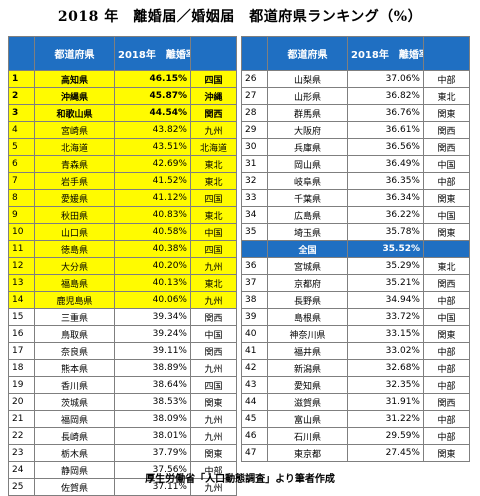 The image size is (480, 496). I want to click on rank-cell: 41, so click(254, 351).